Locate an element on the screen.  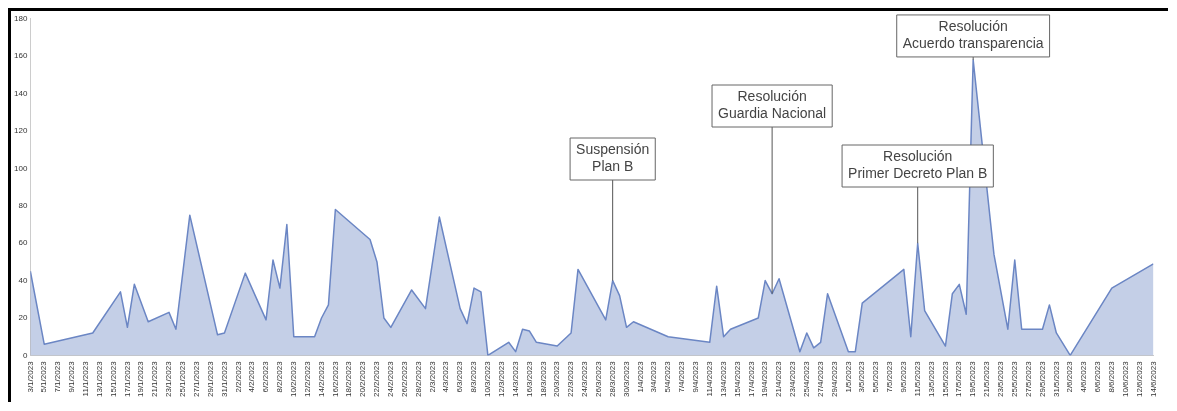
x-tick-label: 16/3/2023 is located at coordinates (529, 378).